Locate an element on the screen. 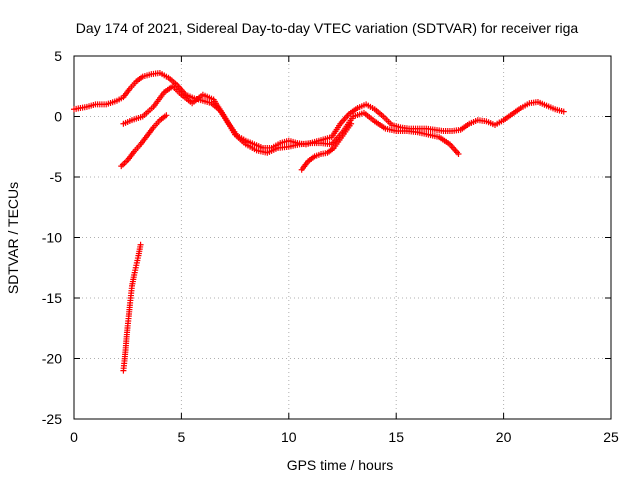 The image size is (640, 480). y-tick-label: -20 is located at coordinates (52, 359).